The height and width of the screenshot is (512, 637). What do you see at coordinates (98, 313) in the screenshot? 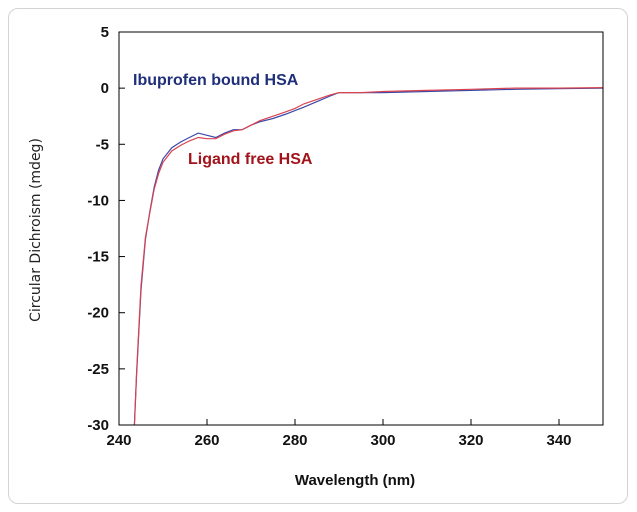
I see `y-tick-label: -20` at bounding box center [98, 313].